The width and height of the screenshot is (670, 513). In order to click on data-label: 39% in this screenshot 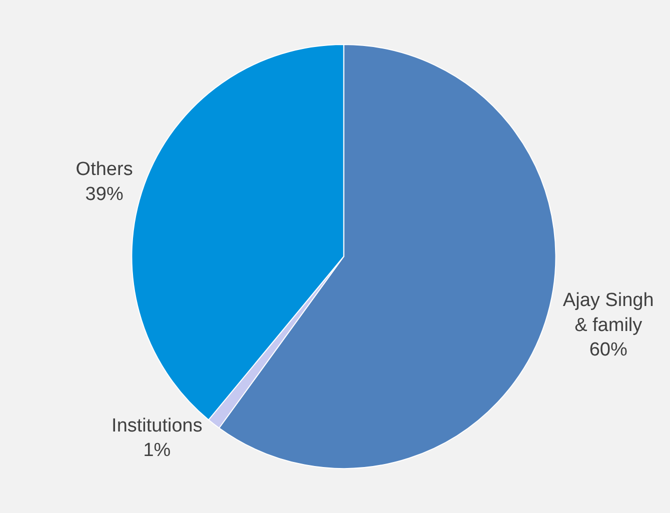, I will do `click(104, 194)`.